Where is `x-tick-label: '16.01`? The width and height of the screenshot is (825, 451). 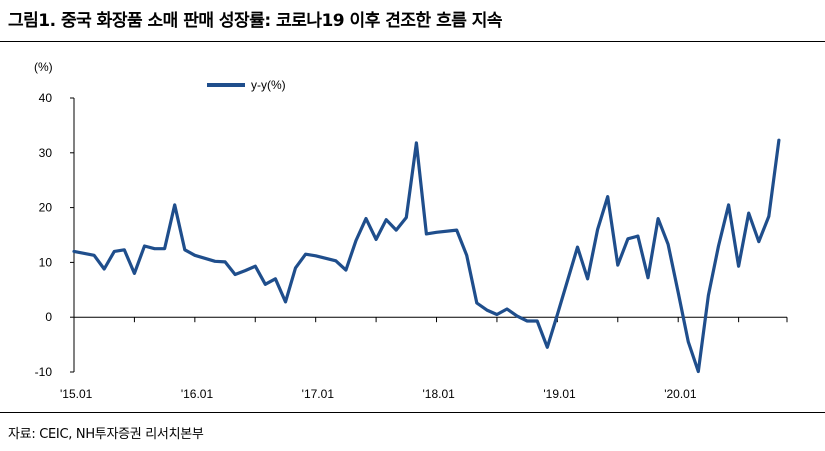
x-tick-label: '16.01 is located at coordinates (197, 394).